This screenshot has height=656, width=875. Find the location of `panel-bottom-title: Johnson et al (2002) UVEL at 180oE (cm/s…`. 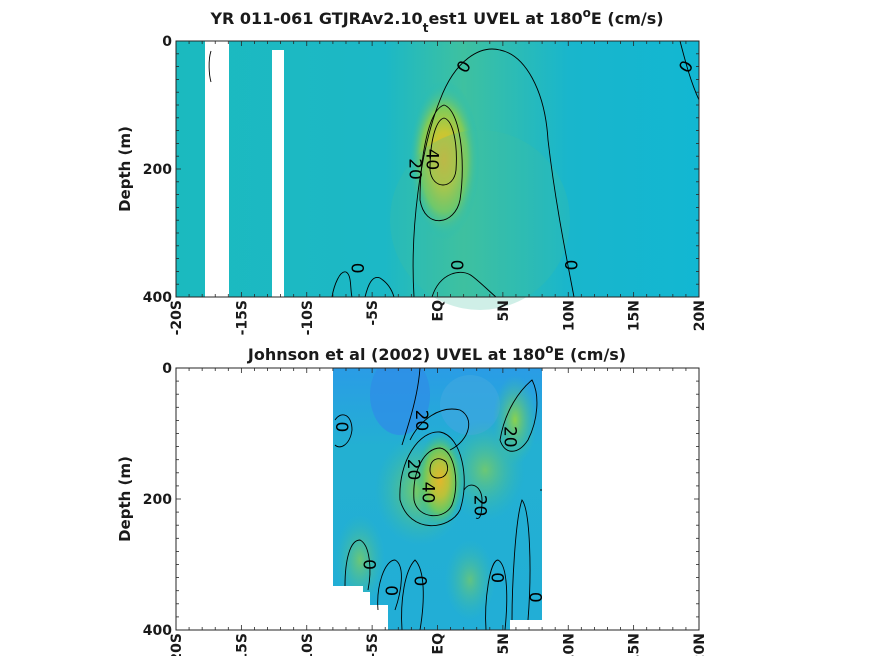

panel-bottom-title: Johnson et al (2002) UVEL at 180oE (cm/s… is located at coordinates (436, 353).